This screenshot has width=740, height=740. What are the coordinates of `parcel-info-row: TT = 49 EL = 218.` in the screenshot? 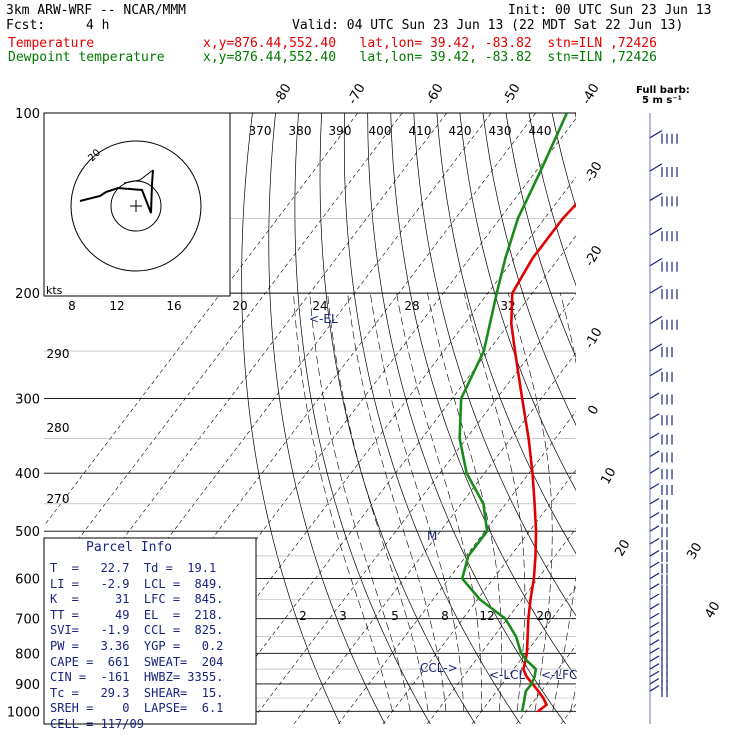 It's located at (137, 614).